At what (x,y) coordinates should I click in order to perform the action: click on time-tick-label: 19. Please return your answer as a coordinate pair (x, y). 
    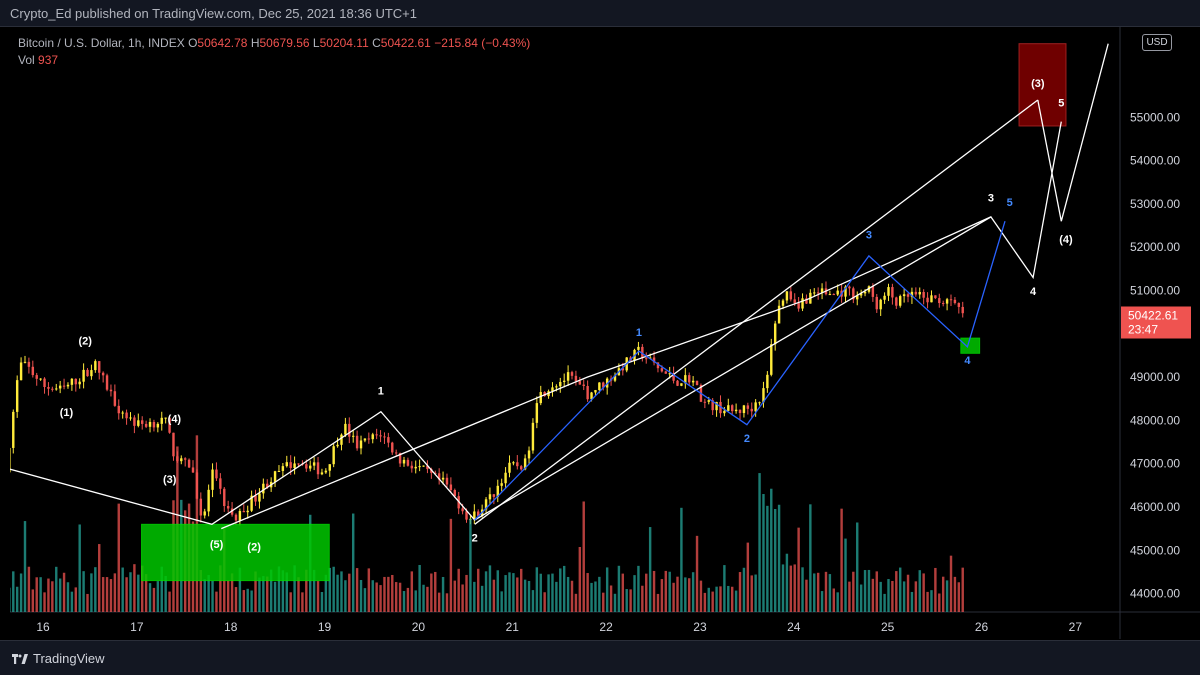
    Looking at the image, I should click on (325, 627).